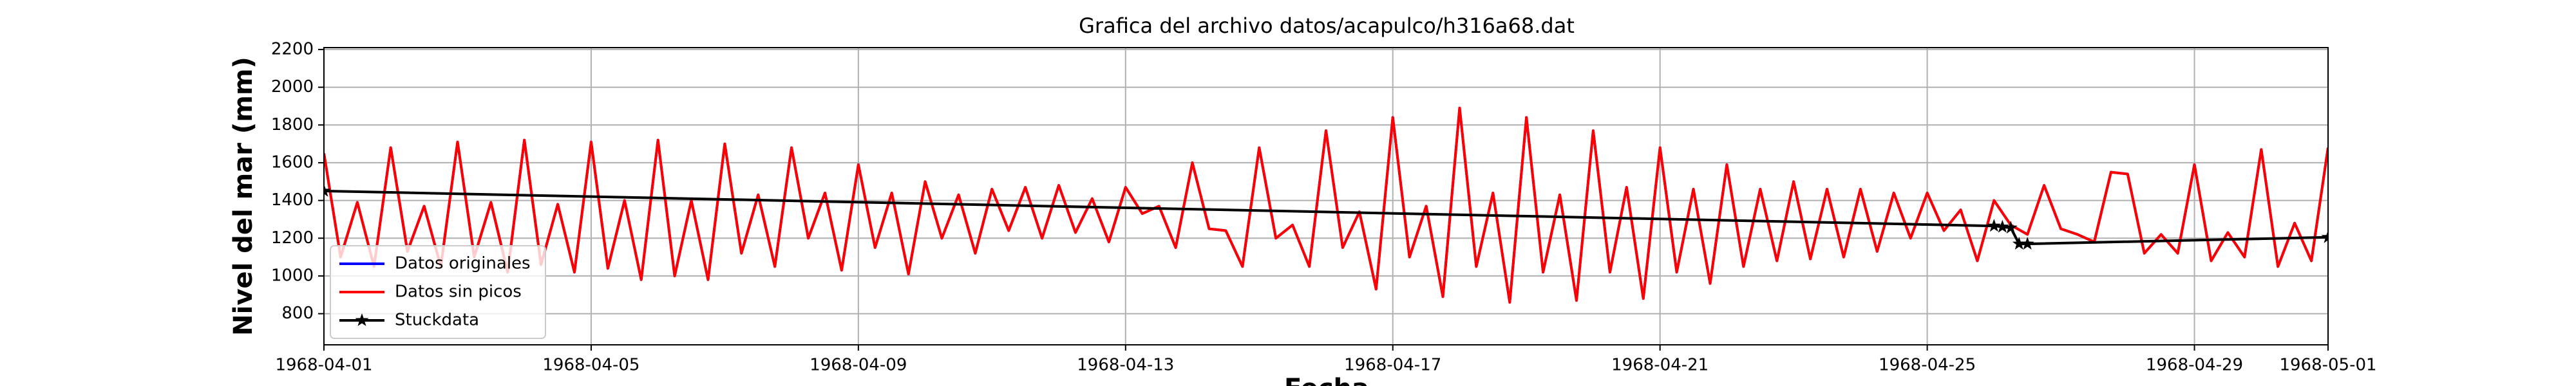 This screenshot has width=2576, height=386. Describe the element at coordinates (437, 320) in the screenshot. I see `legend-label: Stuckdata` at that location.